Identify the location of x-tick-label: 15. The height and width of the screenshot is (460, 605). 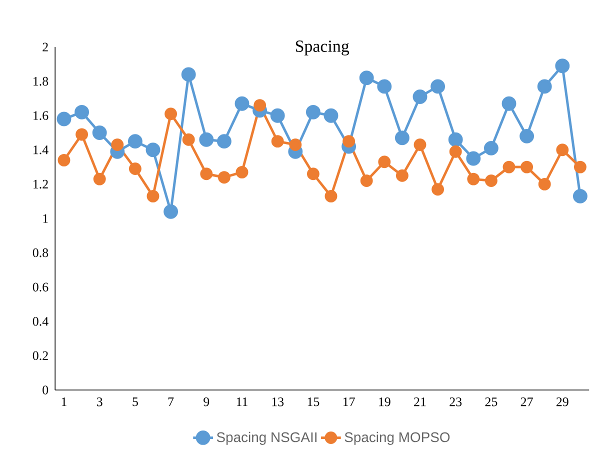
(314, 402).